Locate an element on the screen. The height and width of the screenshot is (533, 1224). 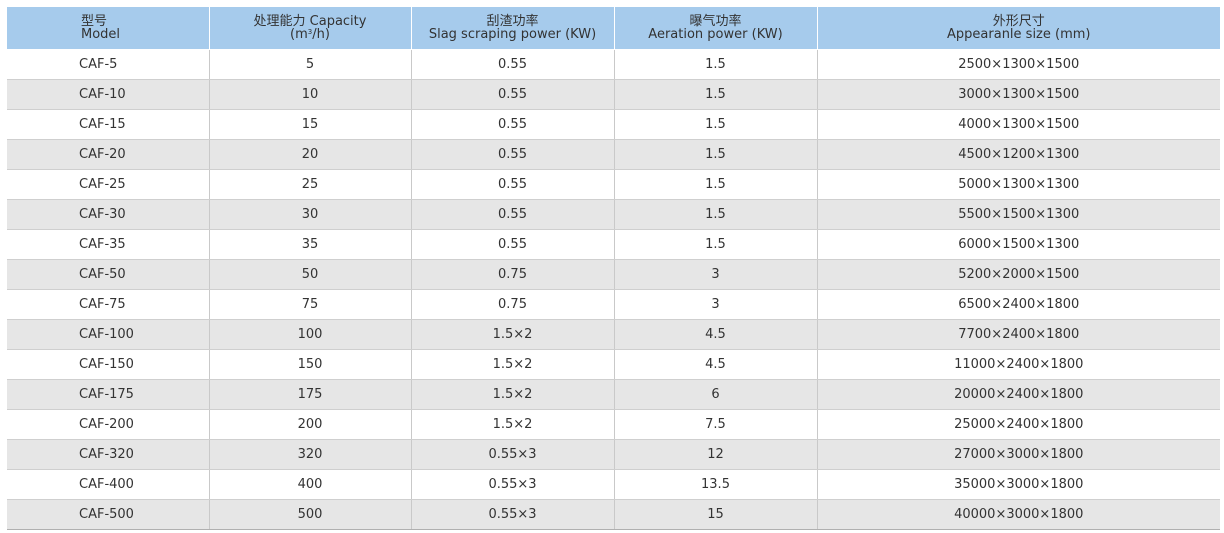
header-size: 外形尺寸 Appearanle size (mm) is located at coordinates (1018, 28).